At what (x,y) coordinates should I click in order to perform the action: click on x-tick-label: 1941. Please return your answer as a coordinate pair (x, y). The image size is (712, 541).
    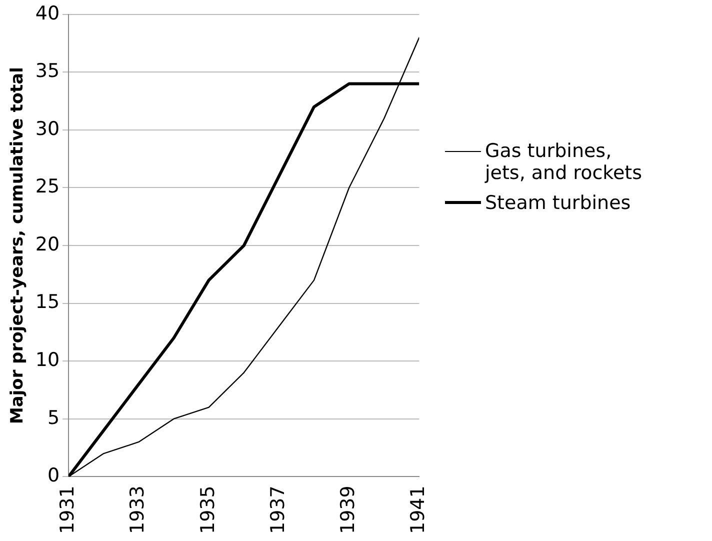
    Looking at the image, I should click on (418, 510).